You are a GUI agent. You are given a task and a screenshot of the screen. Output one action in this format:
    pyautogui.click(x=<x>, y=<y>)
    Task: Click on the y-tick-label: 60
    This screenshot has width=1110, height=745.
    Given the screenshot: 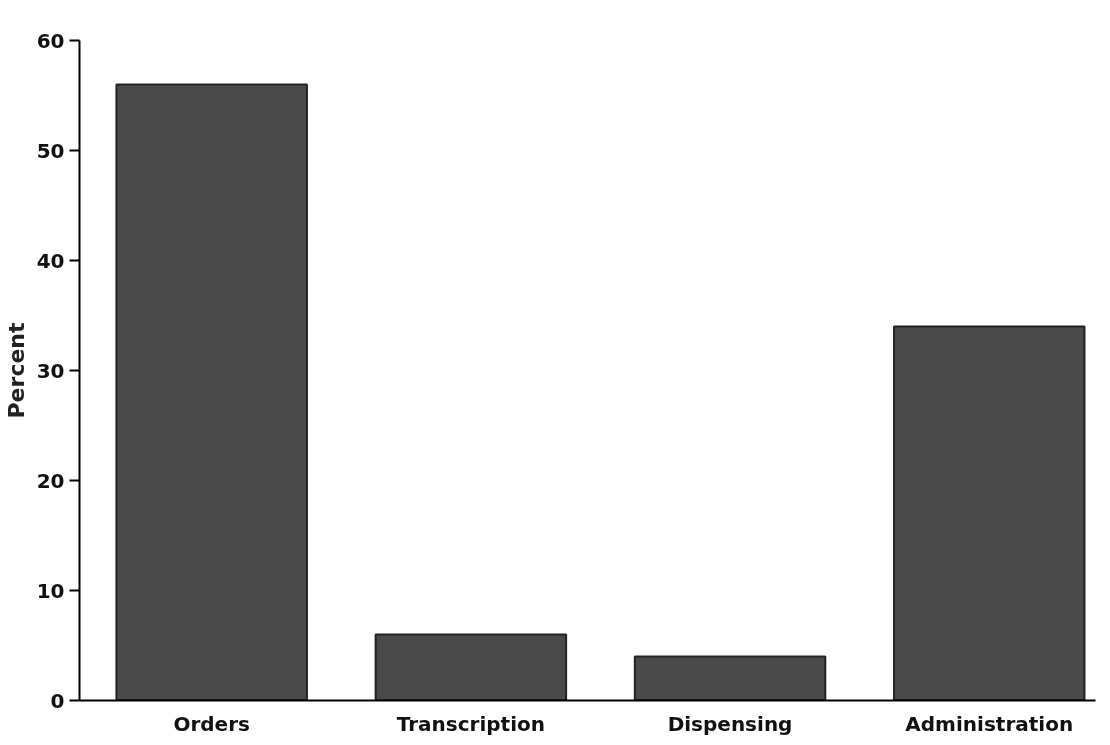 What is the action you would take?
    pyautogui.click(x=50, y=40)
    